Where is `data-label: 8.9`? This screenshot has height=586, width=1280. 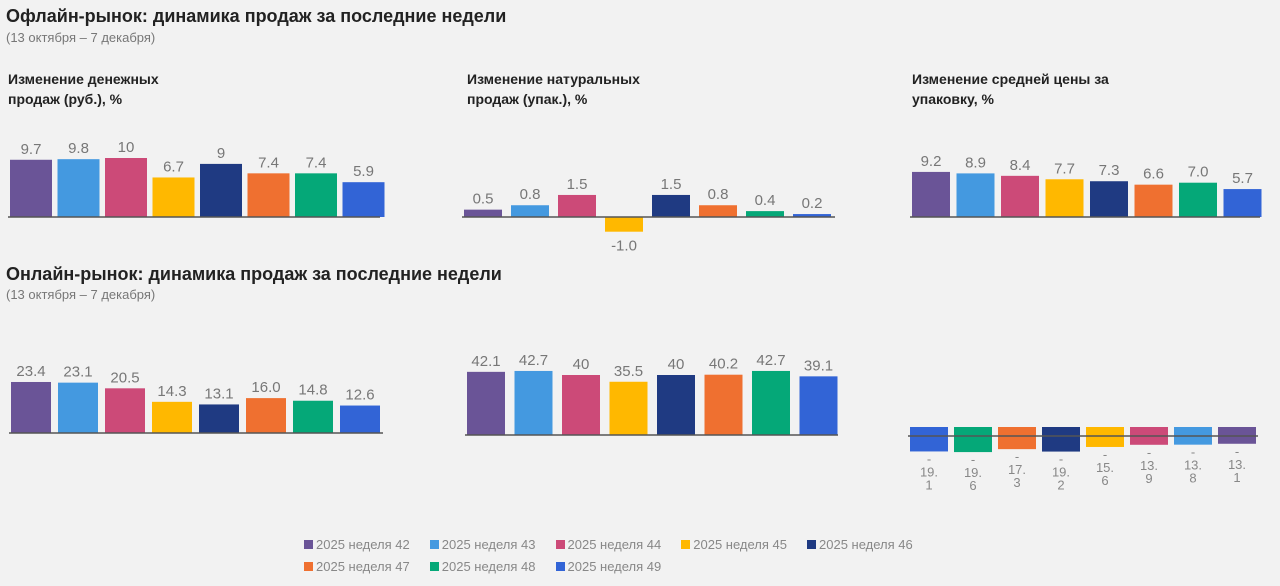
data-label: 8.9 is located at coordinates (975, 162).